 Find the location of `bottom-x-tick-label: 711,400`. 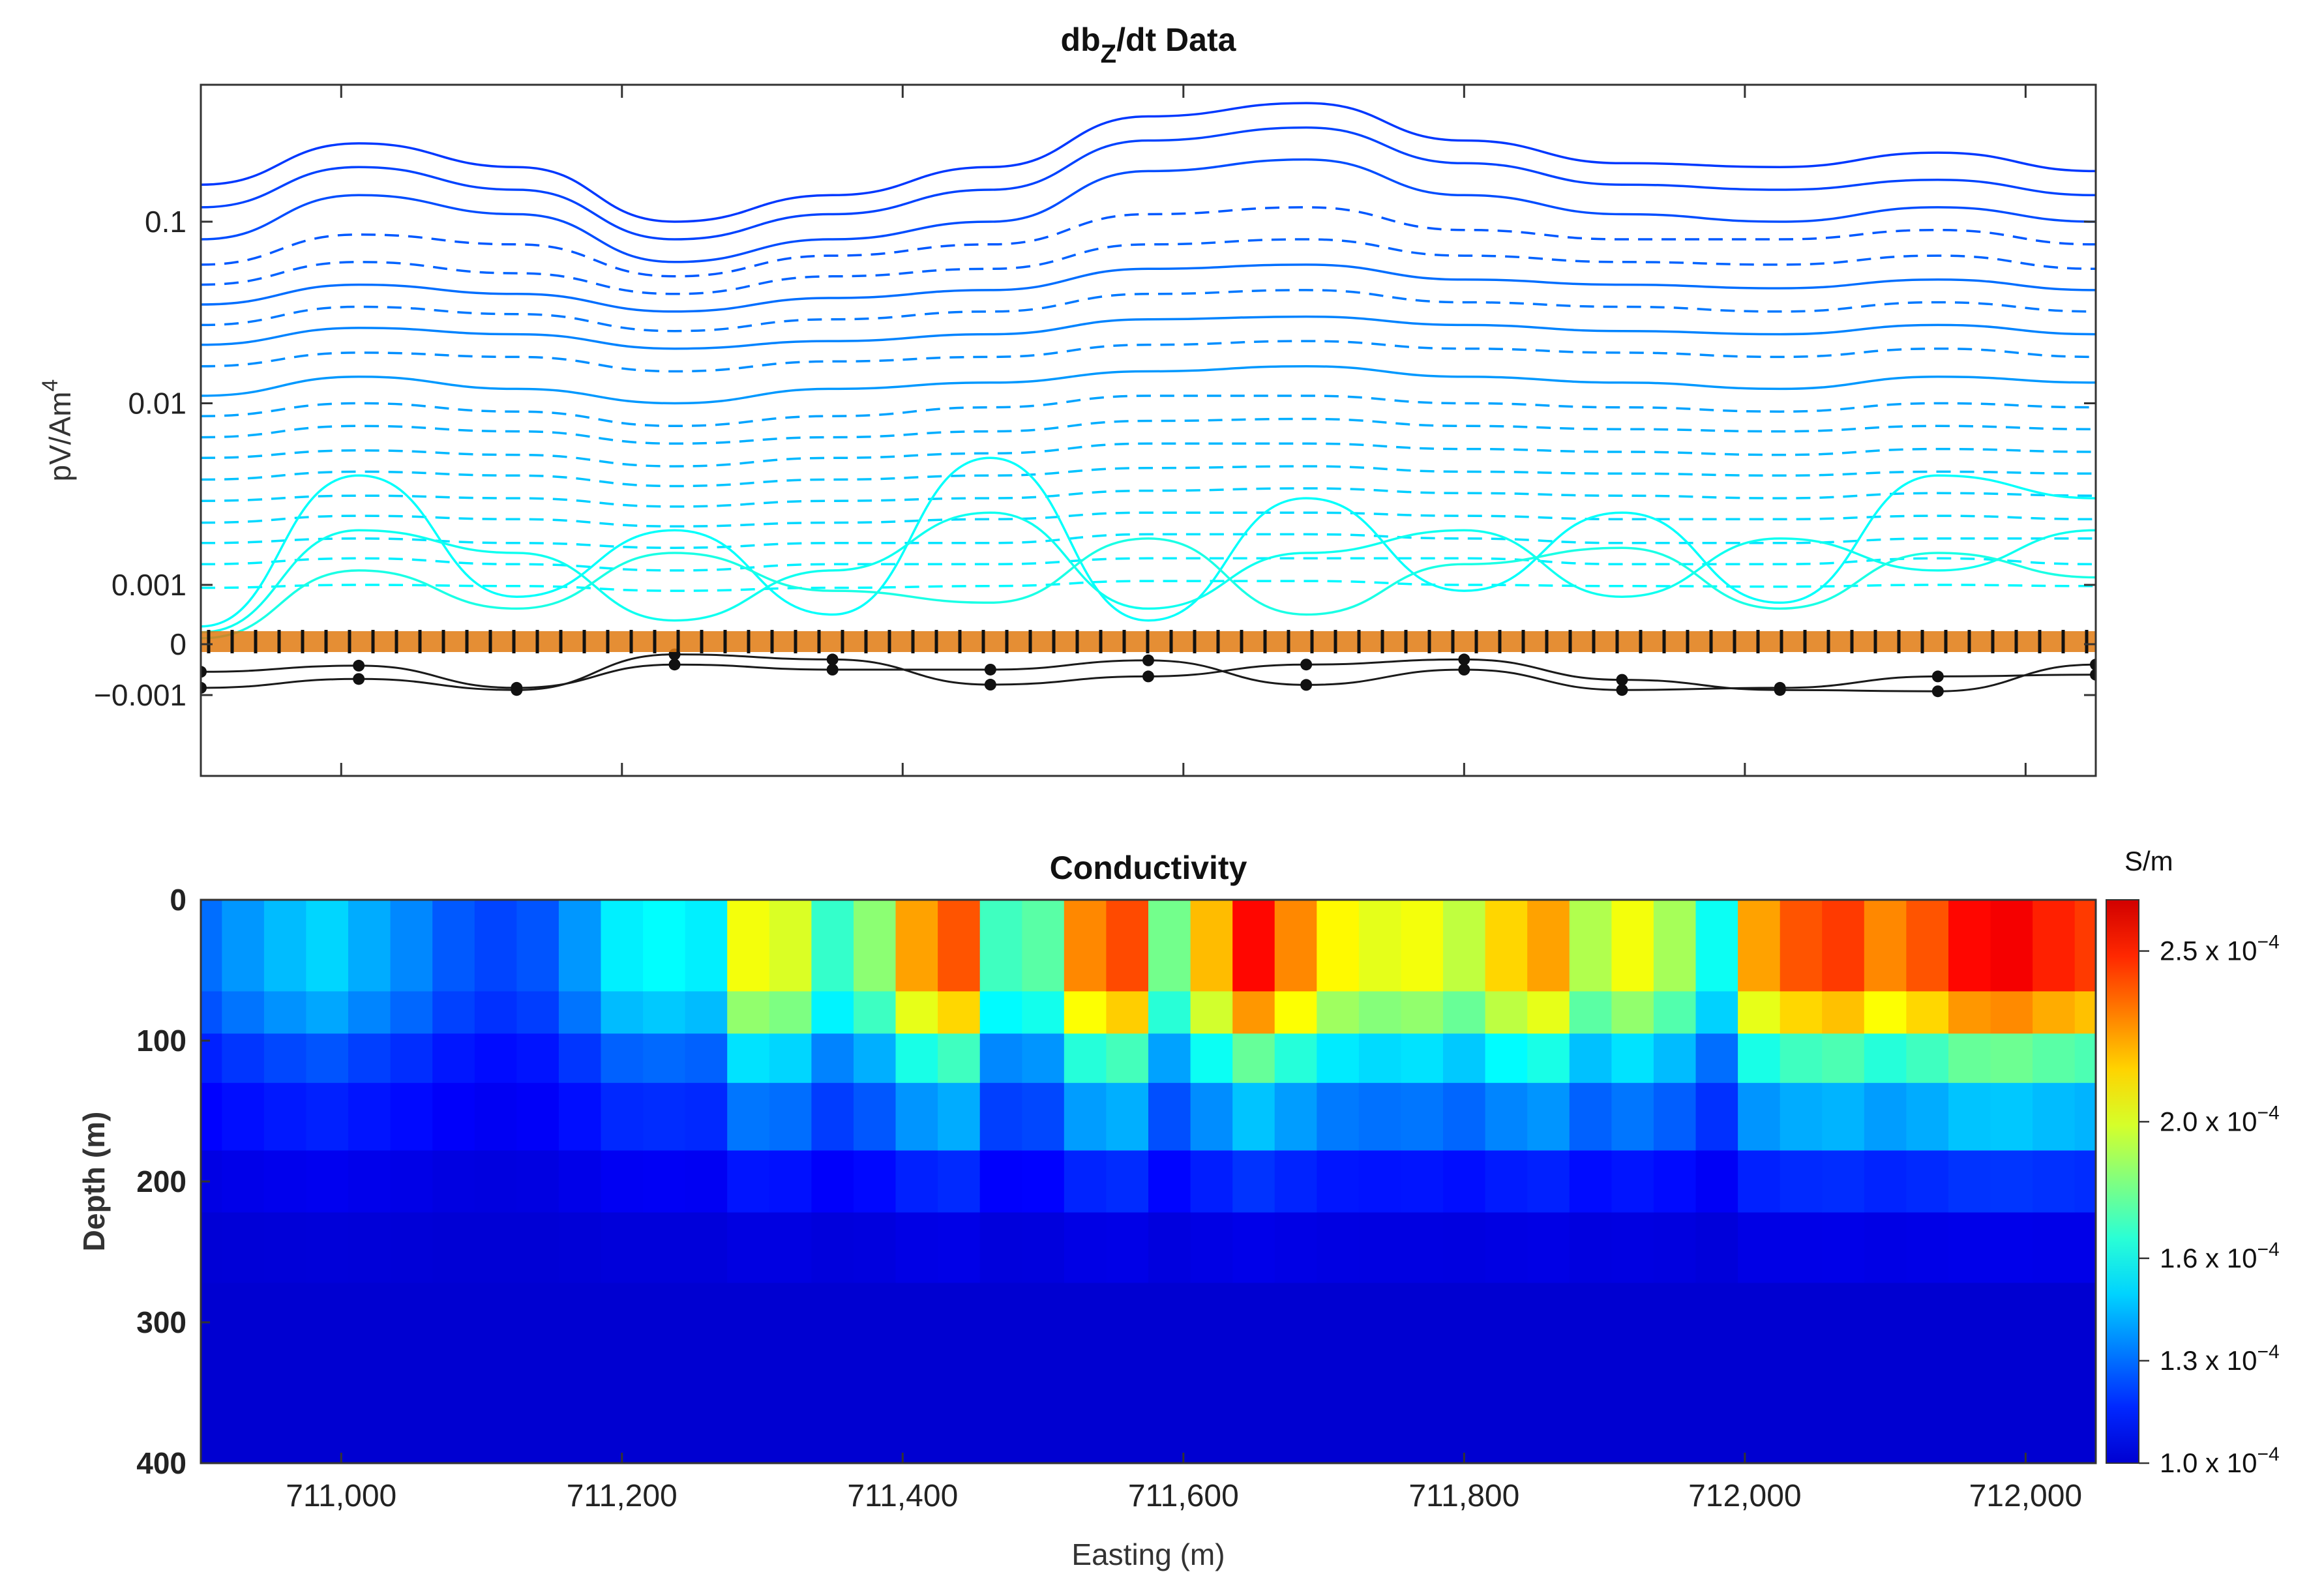

bottom-x-tick-label: 711,400 is located at coordinates (903, 1496).